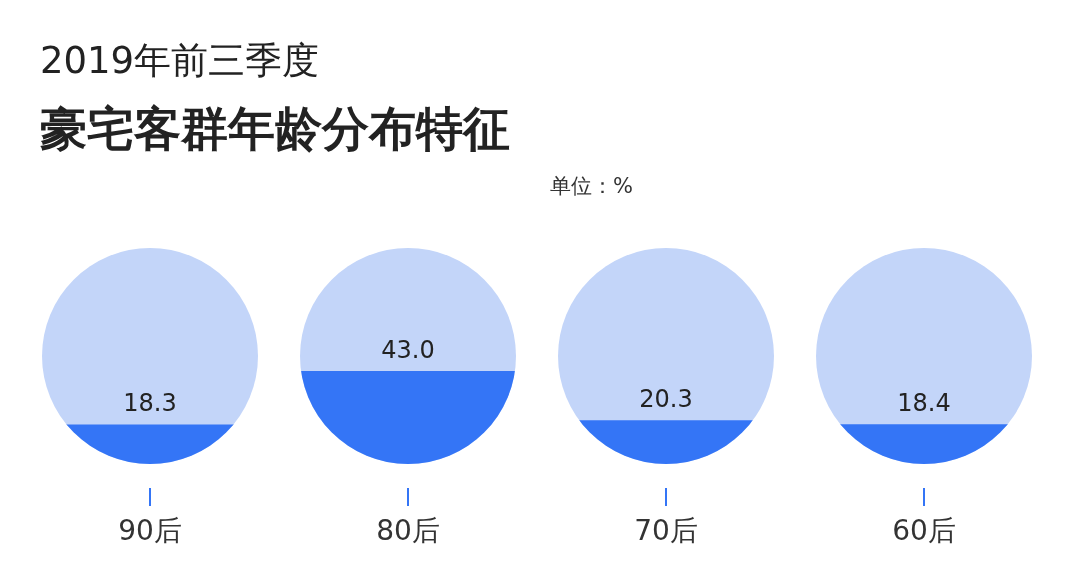 This screenshot has height=588, width=1080. What do you see at coordinates (180, 61) in the screenshot?
I see `chart-title: 2019年前三季度` at bounding box center [180, 61].